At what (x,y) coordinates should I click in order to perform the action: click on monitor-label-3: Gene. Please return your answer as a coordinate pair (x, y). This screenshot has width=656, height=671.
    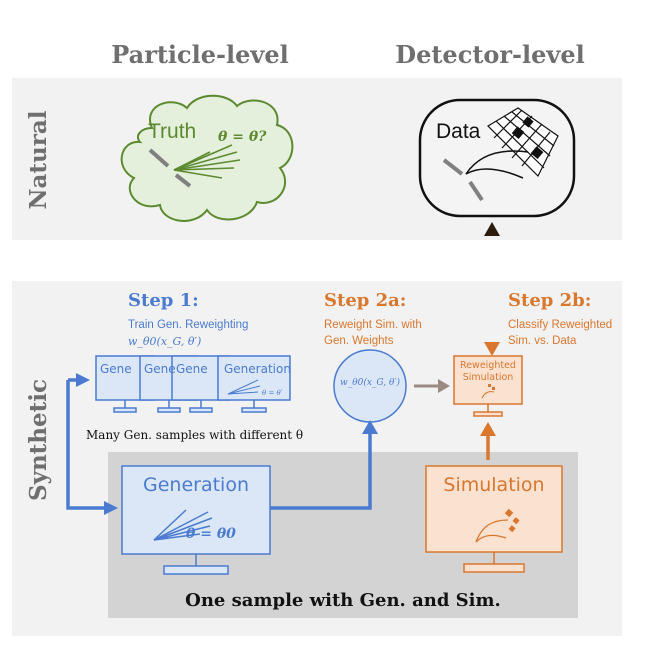
    Looking at the image, I should click on (192, 369).